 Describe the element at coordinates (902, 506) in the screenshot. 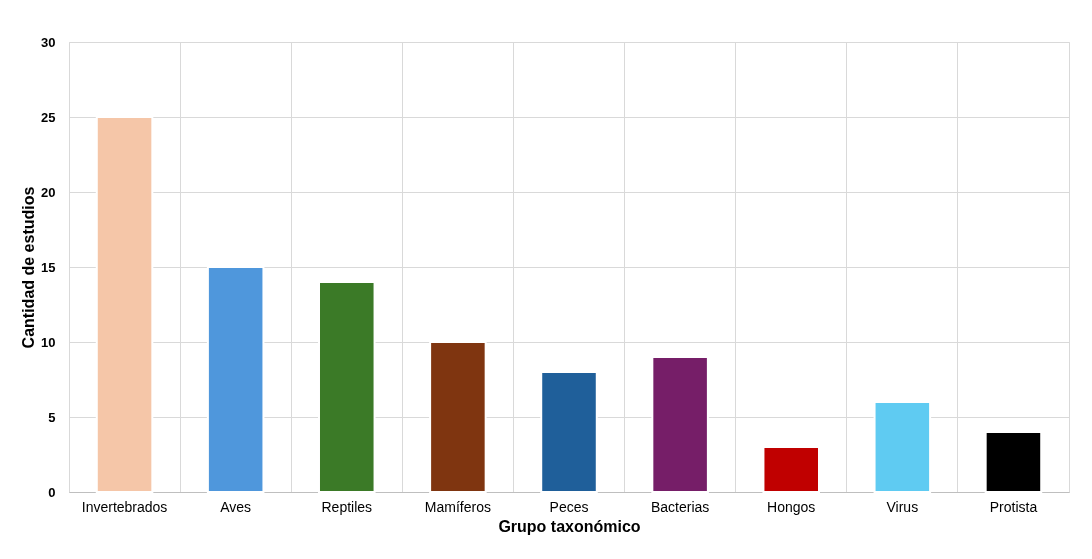

I see `x-tick-label: Virus` at that location.